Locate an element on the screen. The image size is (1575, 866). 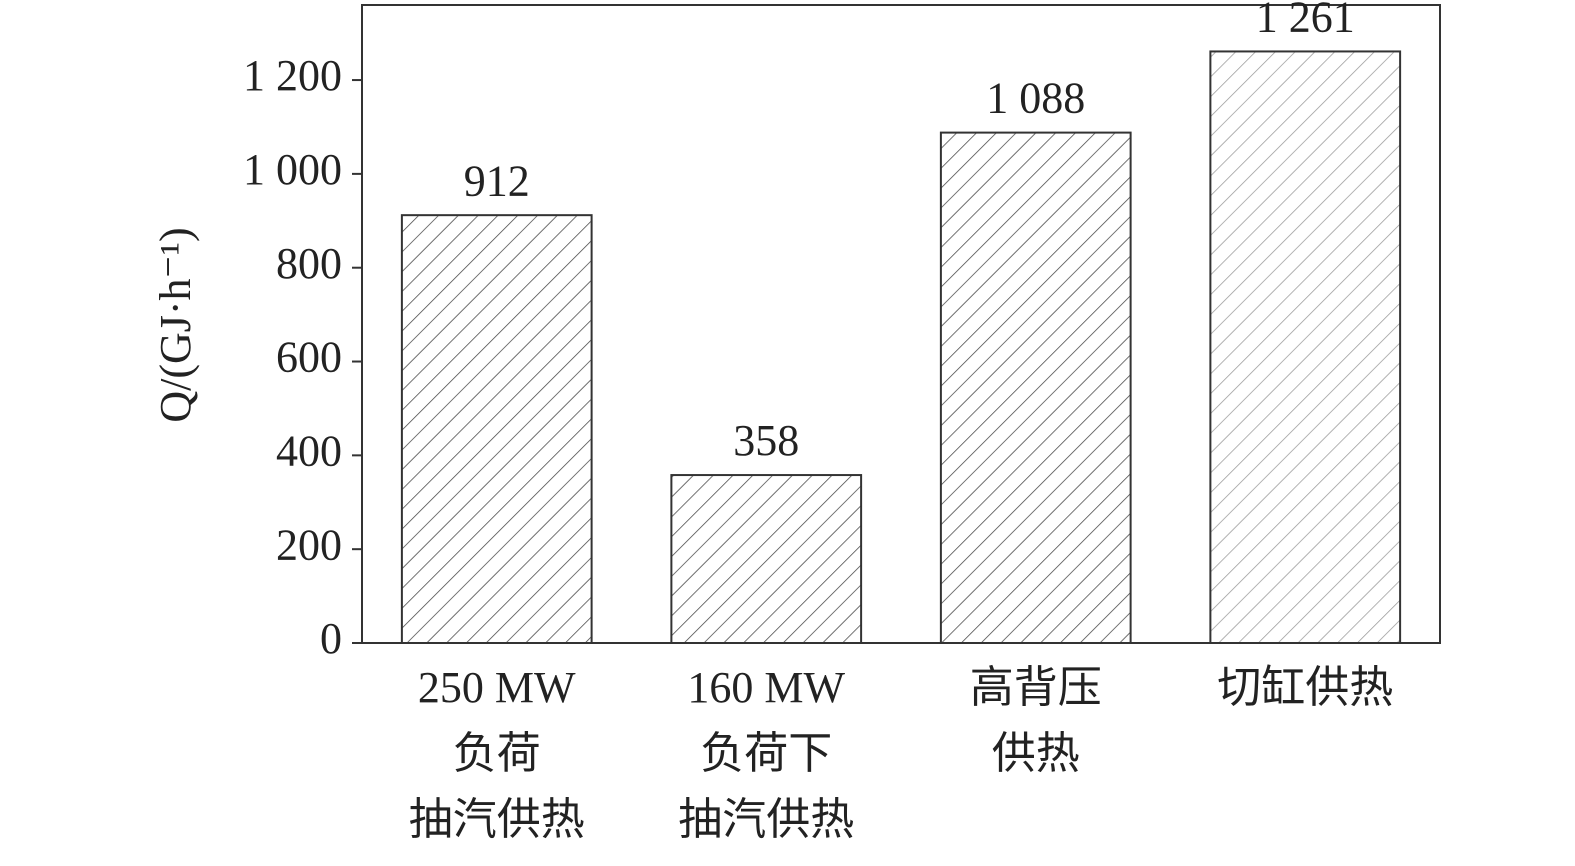
y-tick-label: 1 200 is located at coordinates (292, 75).